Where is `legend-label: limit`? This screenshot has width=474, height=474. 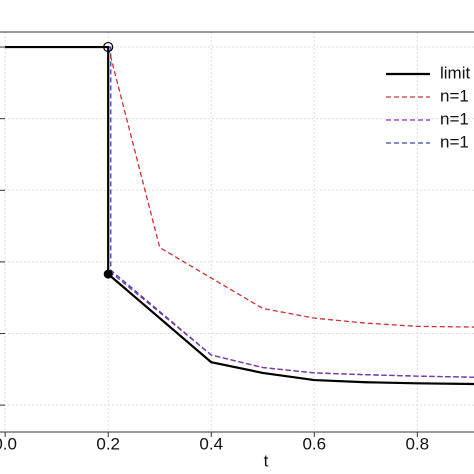
legend-label: limit is located at coordinates (455, 72).